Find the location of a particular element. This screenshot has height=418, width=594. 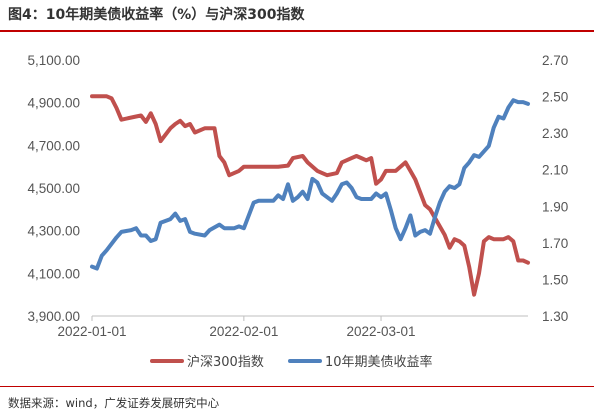

figure-title: 图4：10年期美债收益率（%）与沪深300指数 is located at coordinates (156, 15).